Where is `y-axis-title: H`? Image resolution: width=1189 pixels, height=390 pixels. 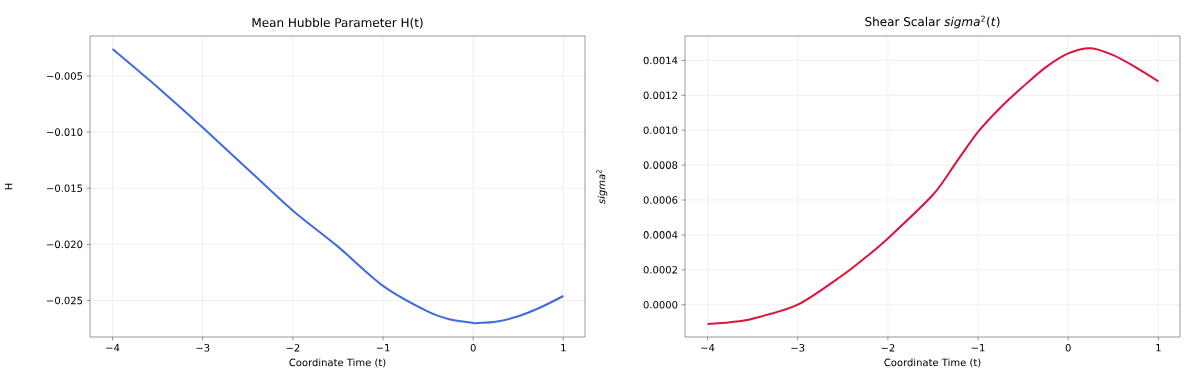
y-axis-title: H is located at coordinates (8, 186).